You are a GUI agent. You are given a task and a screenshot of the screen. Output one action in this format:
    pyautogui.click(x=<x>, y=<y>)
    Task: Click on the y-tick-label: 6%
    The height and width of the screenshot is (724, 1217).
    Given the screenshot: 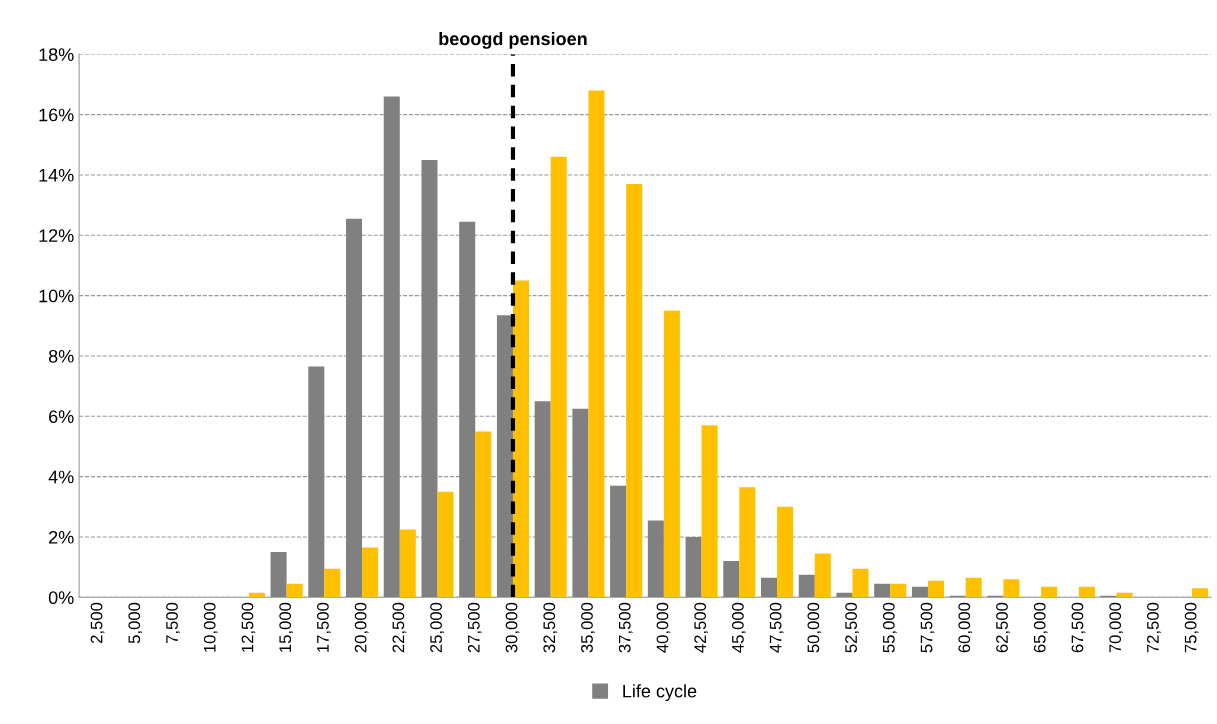 What is the action you would take?
    pyautogui.click(x=61, y=417)
    